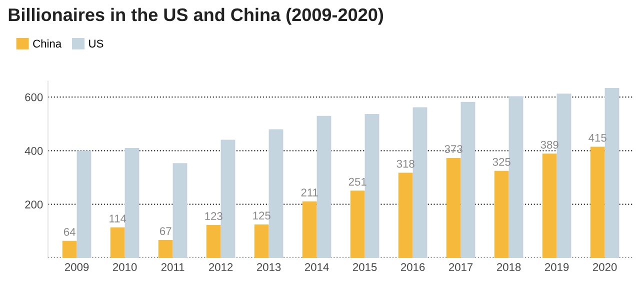 The width and height of the screenshot is (640, 300). What do you see at coordinates (453, 149) in the screenshot?
I see `data-label: 373` at bounding box center [453, 149].